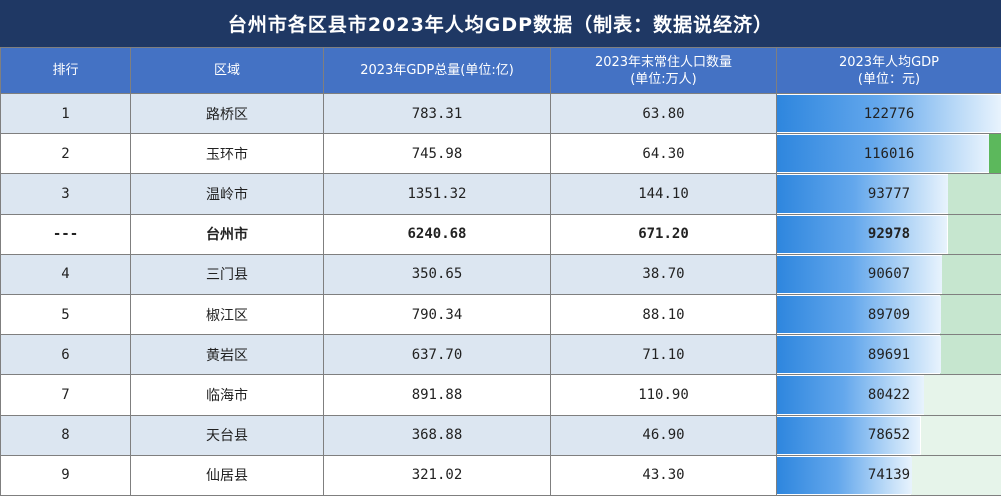 The height and width of the screenshot is (500, 1001). Describe the element at coordinates (437, 113) in the screenshot. I see `cell-gdp: 783.31` at that location.